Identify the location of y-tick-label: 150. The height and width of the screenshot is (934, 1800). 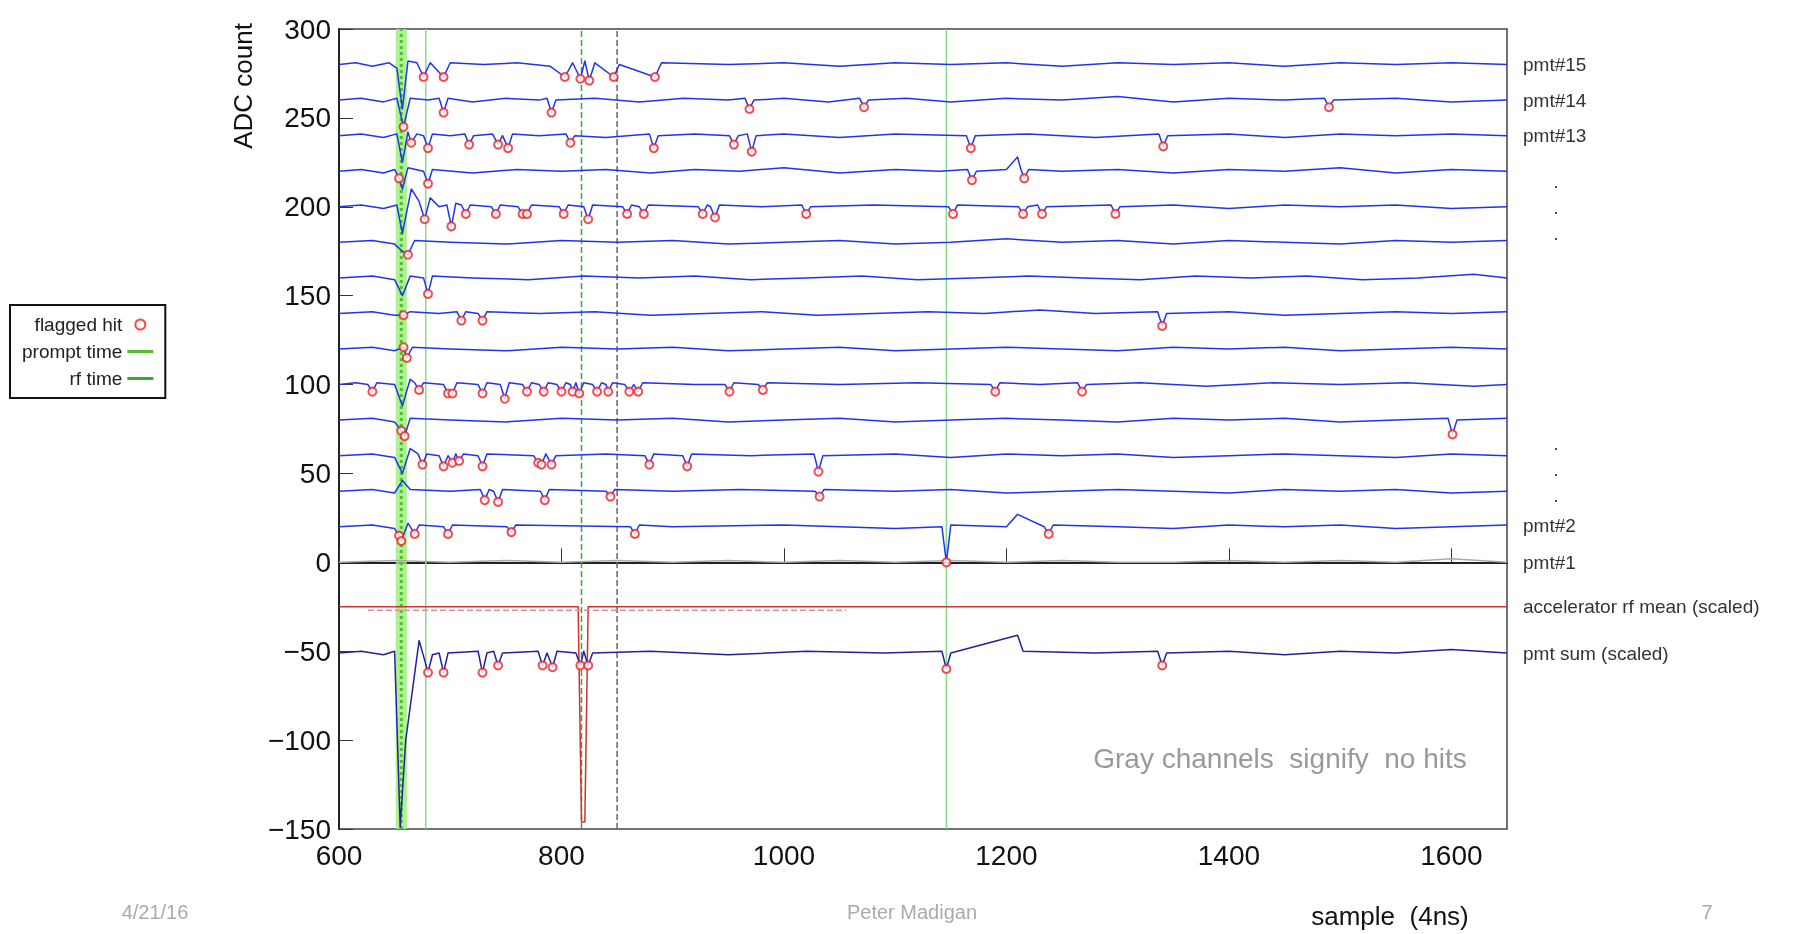
(307, 296).